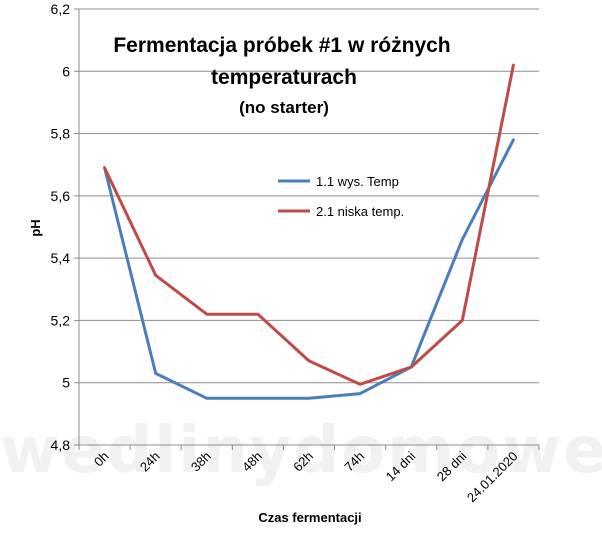 The image size is (602, 534). I want to click on legend-label-2: 2.1 niska temp., so click(360, 211).